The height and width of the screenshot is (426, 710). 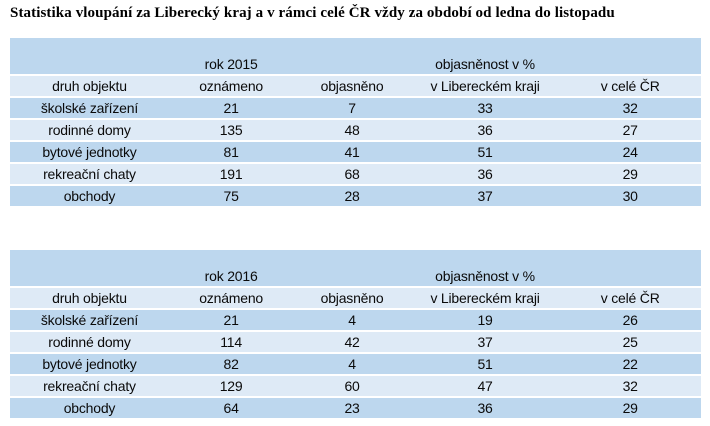 What do you see at coordinates (352, 174) in the screenshot?
I see `value-cell: 68` at bounding box center [352, 174].